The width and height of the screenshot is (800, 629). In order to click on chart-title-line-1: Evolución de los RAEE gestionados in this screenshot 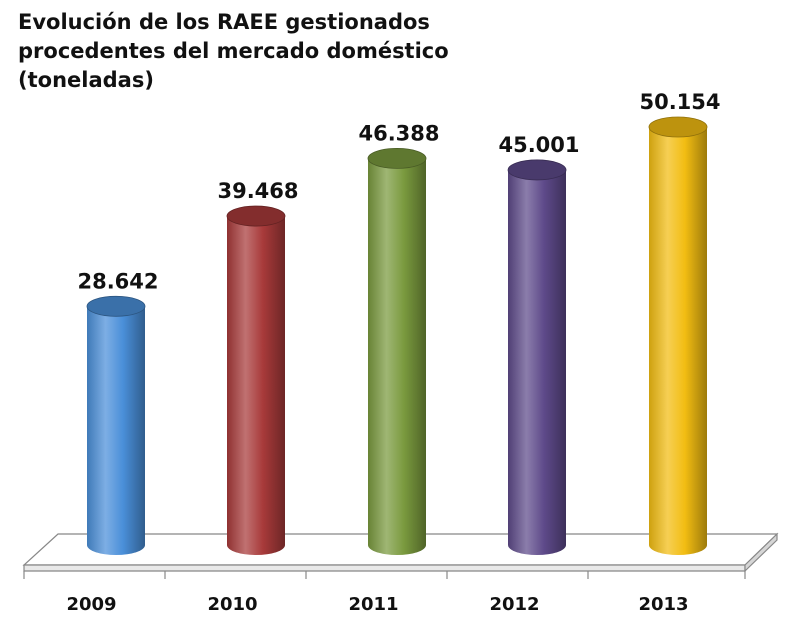, I will do `click(224, 22)`.